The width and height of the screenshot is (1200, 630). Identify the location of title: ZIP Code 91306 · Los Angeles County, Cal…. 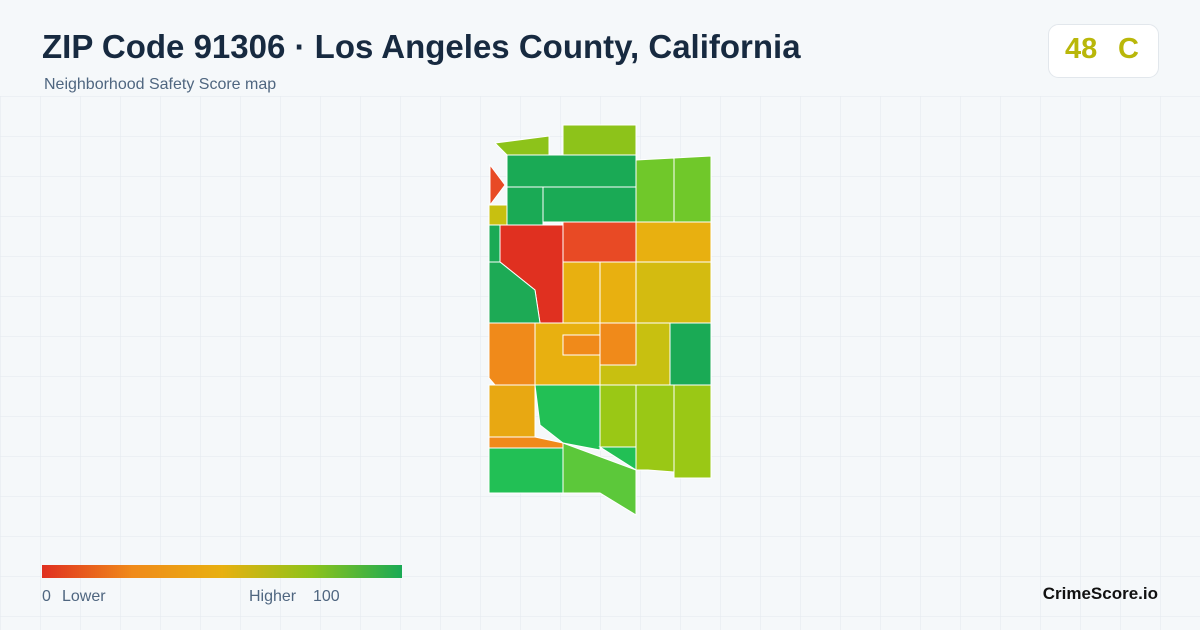
(421, 46).